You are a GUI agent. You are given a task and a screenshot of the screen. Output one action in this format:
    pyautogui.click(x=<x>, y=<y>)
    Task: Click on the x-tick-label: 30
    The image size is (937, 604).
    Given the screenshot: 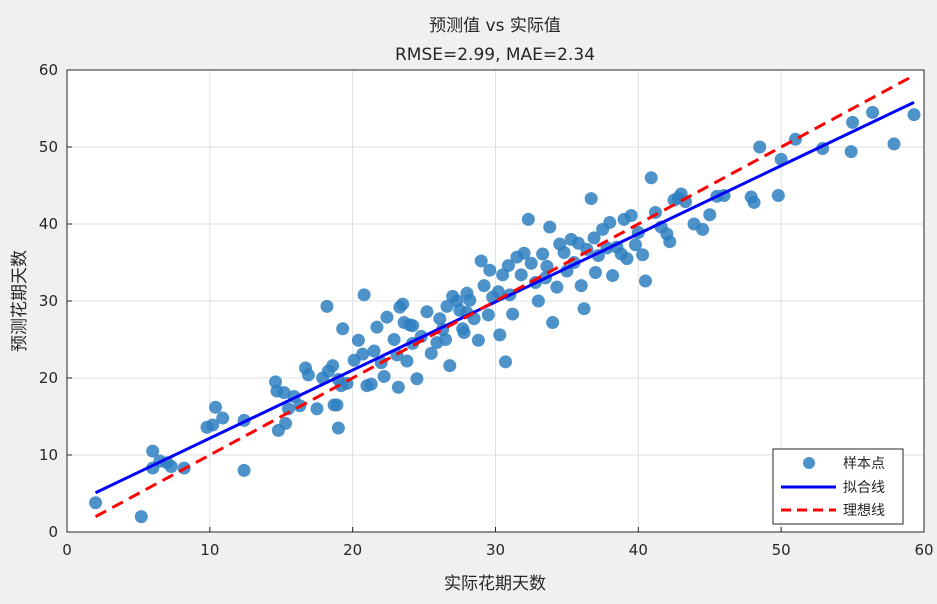 What is the action you would take?
    pyautogui.click(x=495, y=550)
    